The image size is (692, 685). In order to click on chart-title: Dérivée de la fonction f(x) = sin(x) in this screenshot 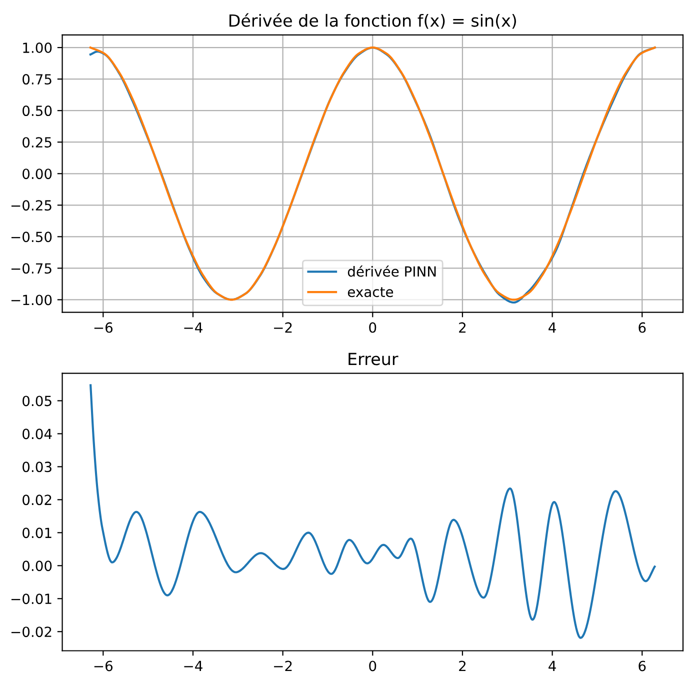, I will do `click(372, 21)`.